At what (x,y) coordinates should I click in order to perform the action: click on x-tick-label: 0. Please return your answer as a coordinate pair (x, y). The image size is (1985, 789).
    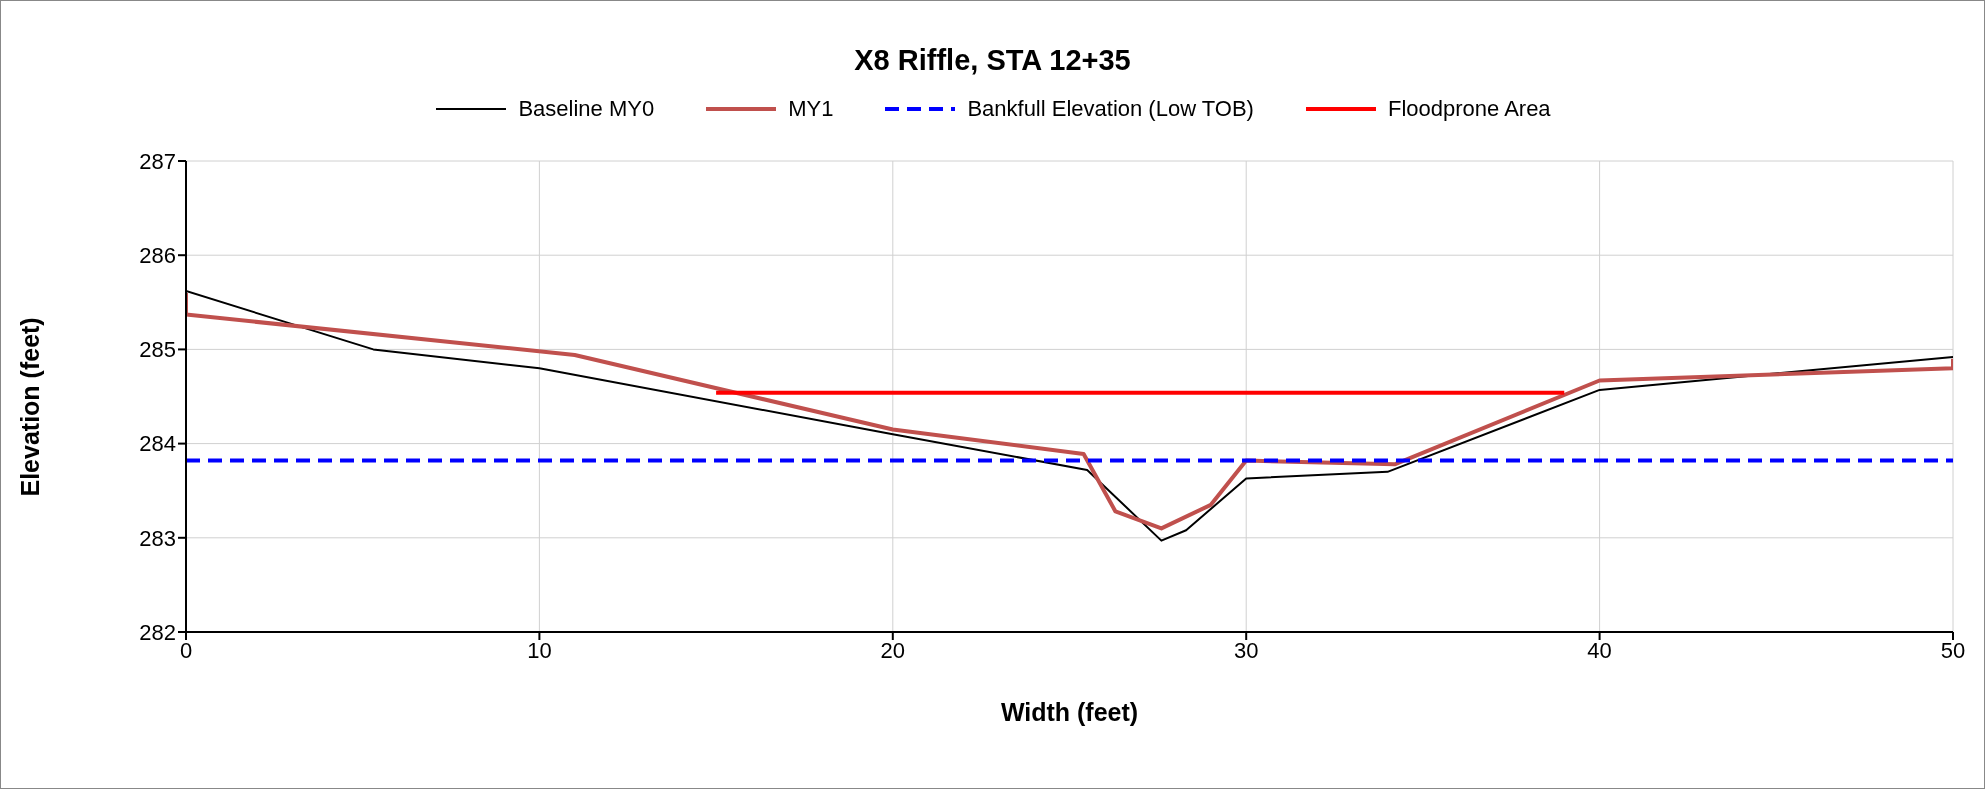
    Looking at the image, I should click on (186, 650).